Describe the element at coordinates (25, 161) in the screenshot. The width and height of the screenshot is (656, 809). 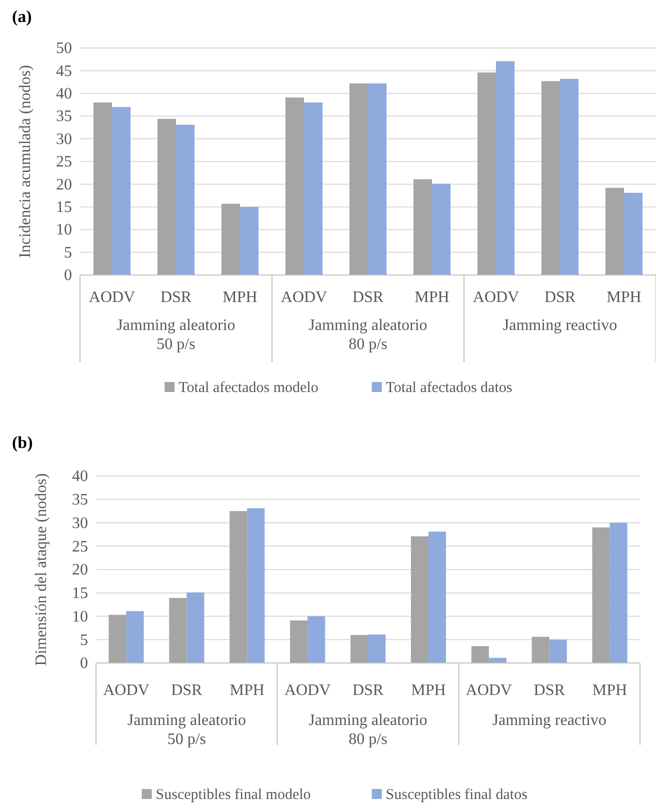
I see `y-axis-title: Incidencia acumulada (nodos)` at that location.